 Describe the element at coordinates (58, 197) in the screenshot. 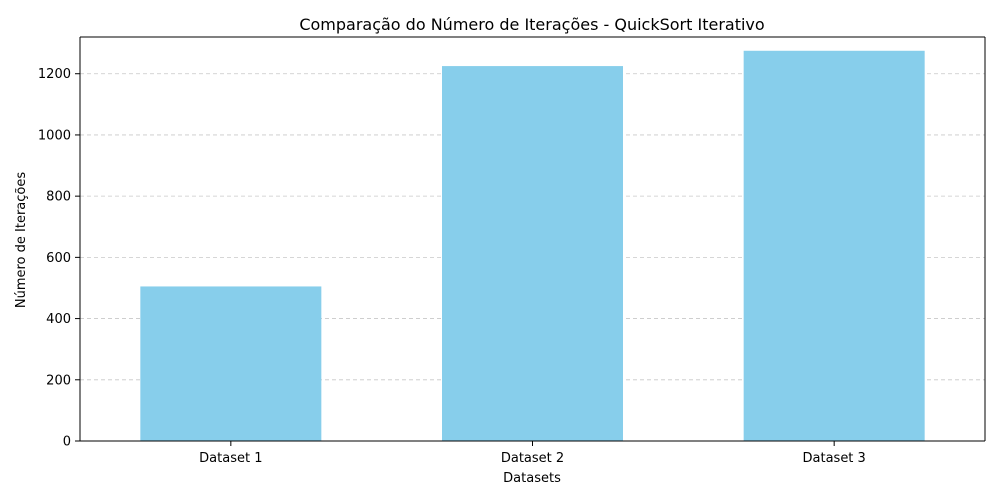

I see `y-tick-label: 800` at that location.